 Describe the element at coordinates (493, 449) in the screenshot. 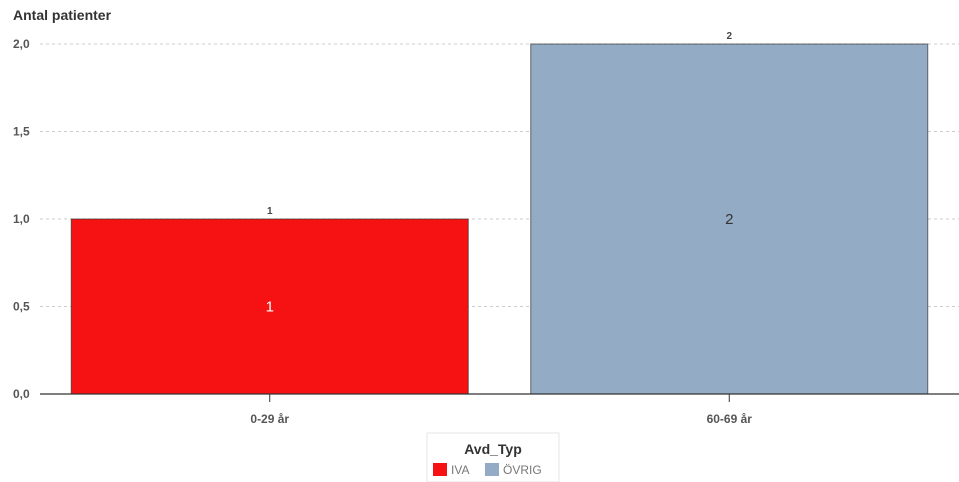

I see `legend-title: Avd_Typ` at that location.